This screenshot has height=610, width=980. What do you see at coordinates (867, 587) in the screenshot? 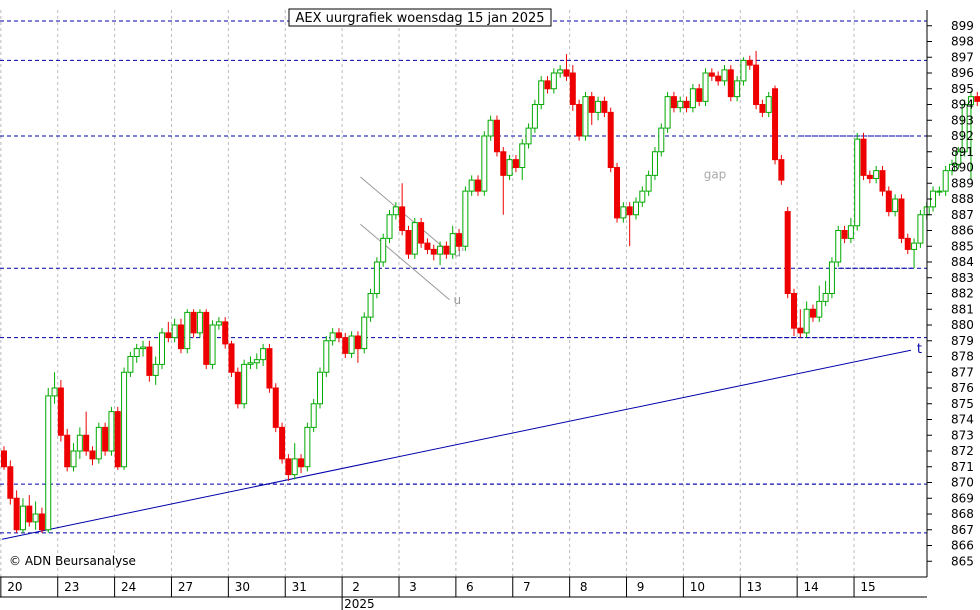
I see `x-tick-label: 15` at bounding box center [867, 587].